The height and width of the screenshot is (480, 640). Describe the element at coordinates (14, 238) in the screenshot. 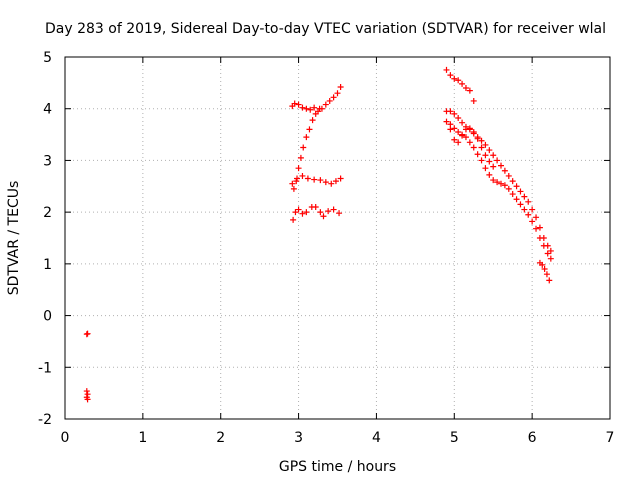

I see `y-axis-label: SDTVAR / TECUs` at that location.